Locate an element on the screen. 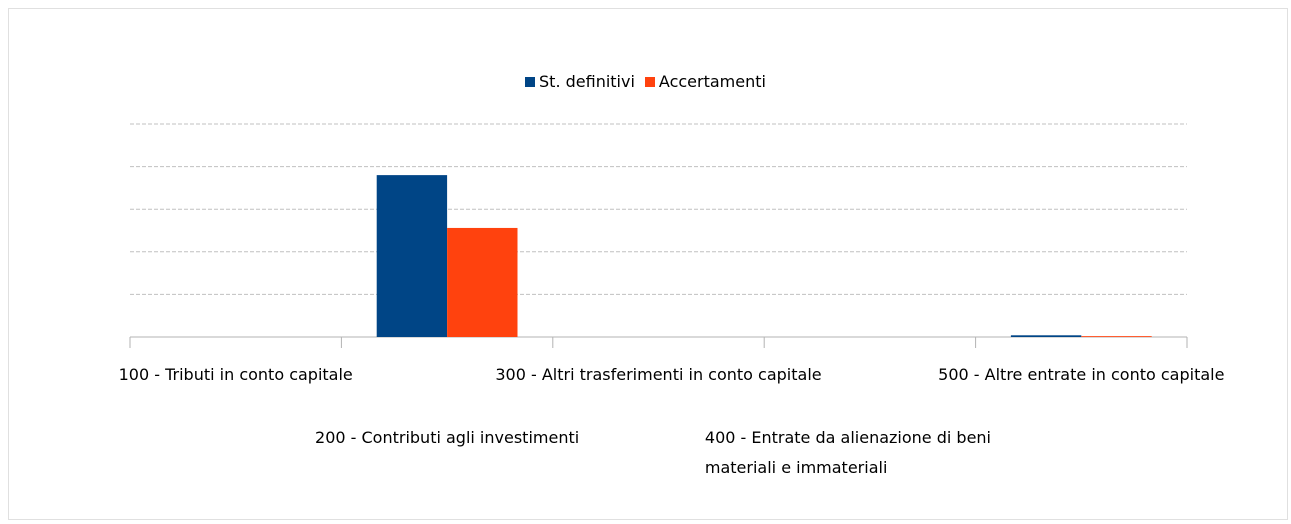 Image resolution: width=1291 pixels, height=524 pixels. legend-item: St. definitivi is located at coordinates (580, 81).